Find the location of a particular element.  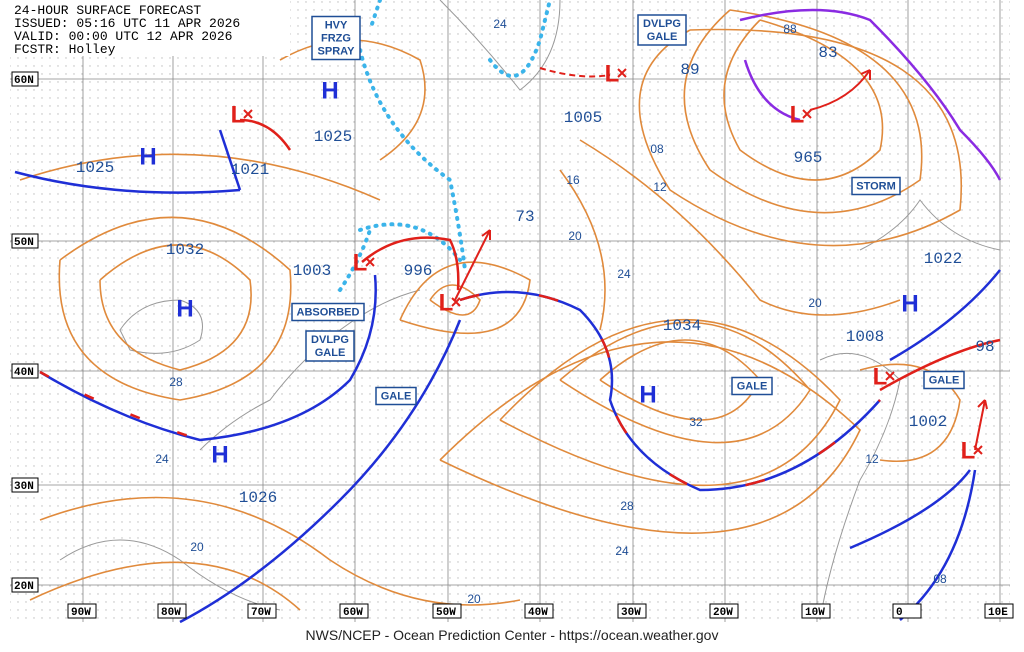

pressure-label: 1008 is located at coordinates (865, 337).